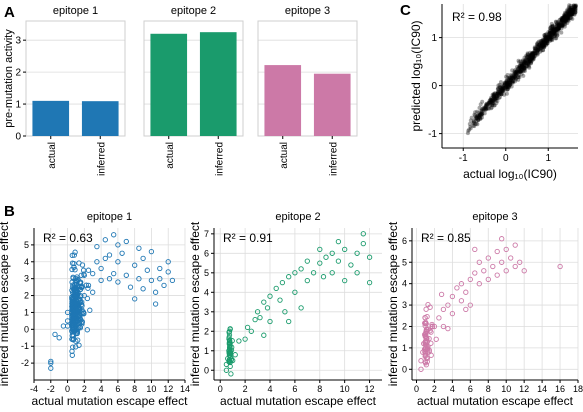 The height and width of the screenshot is (412, 583). Describe the element at coordinates (26, 262) in the screenshot. I see `y-tick-label: 4` at that location.